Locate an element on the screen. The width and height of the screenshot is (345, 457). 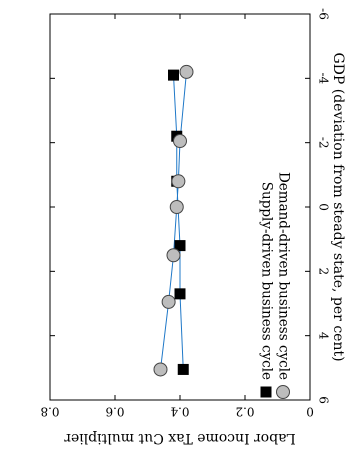
y-tick-label: 0.2 is located at coordinates (244, 412).